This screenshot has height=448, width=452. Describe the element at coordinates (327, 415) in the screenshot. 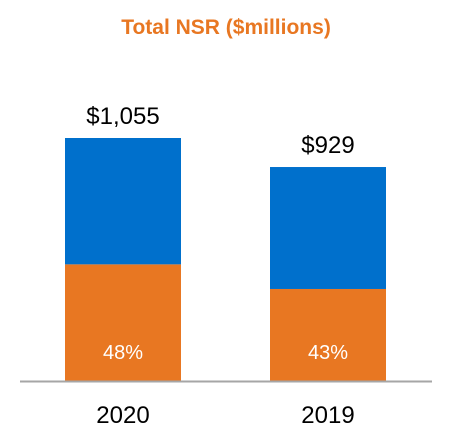

I see `x-tick-label-2019: 2019` at that location.